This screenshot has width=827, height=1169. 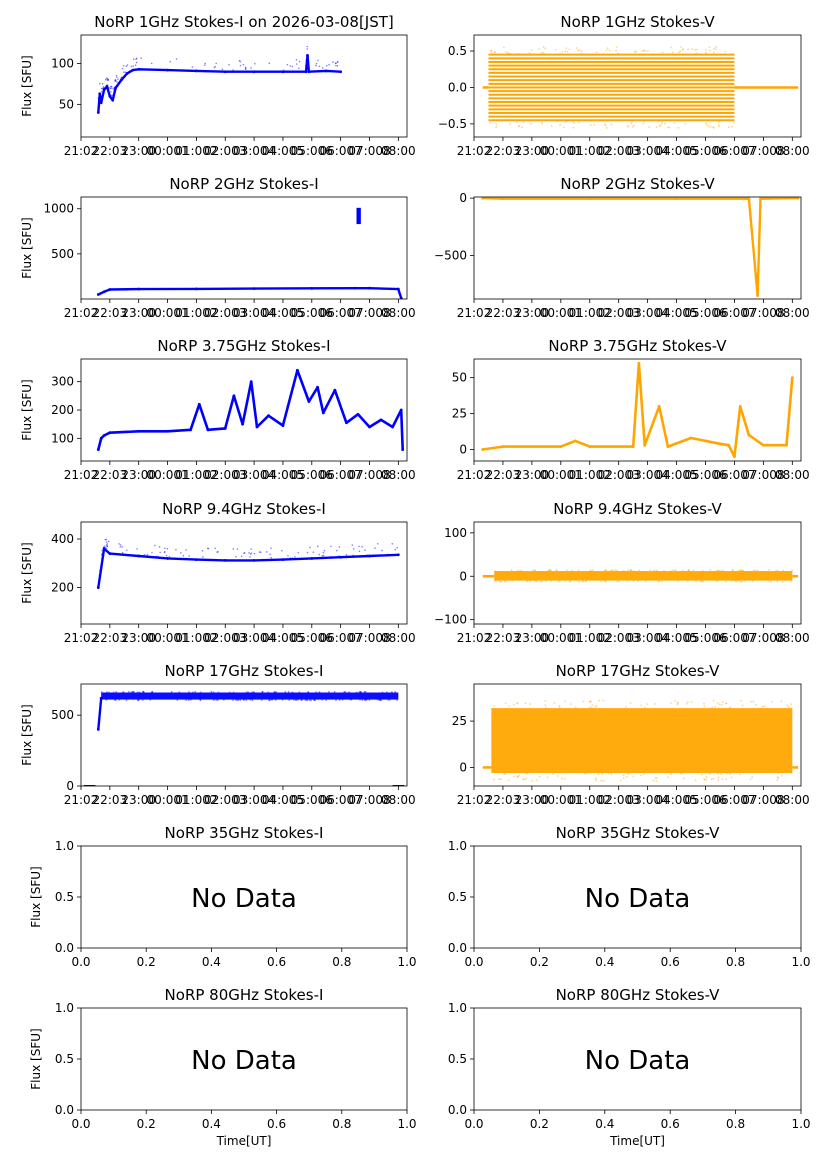 What do you see at coordinates (244, 671) in the screenshot?
I see `panel-title: NoRP 17GHz Stokes-I` at bounding box center [244, 671].